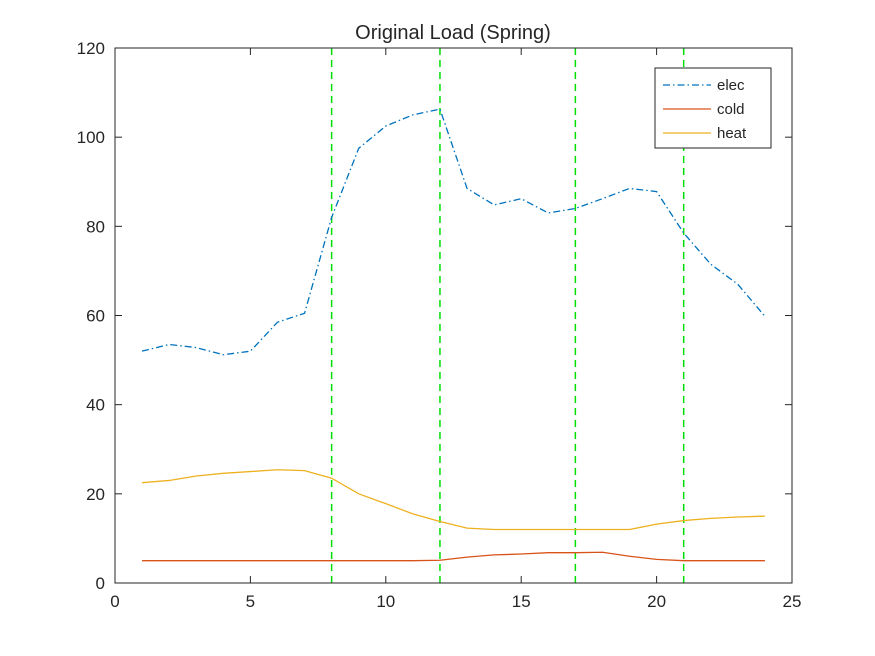 Image resolution: width=875 pixels, height=656 pixels. Describe the element at coordinates (732, 133) in the screenshot. I see `legend-label-heat: heat` at that location.